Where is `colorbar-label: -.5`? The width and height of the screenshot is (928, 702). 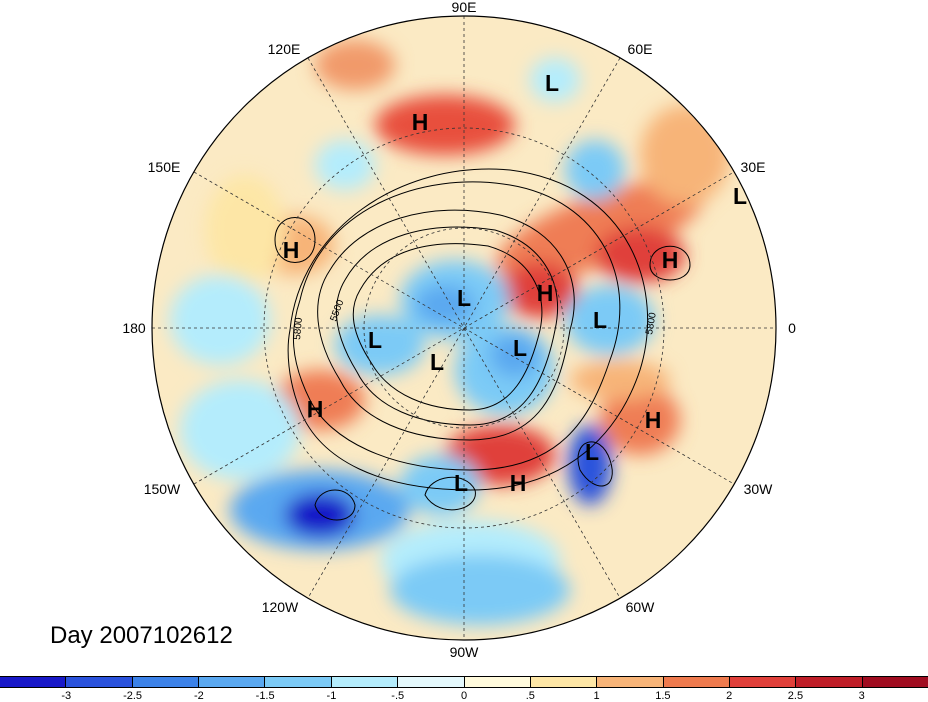 colorbar-label: -.5 is located at coordinates (398, 696).